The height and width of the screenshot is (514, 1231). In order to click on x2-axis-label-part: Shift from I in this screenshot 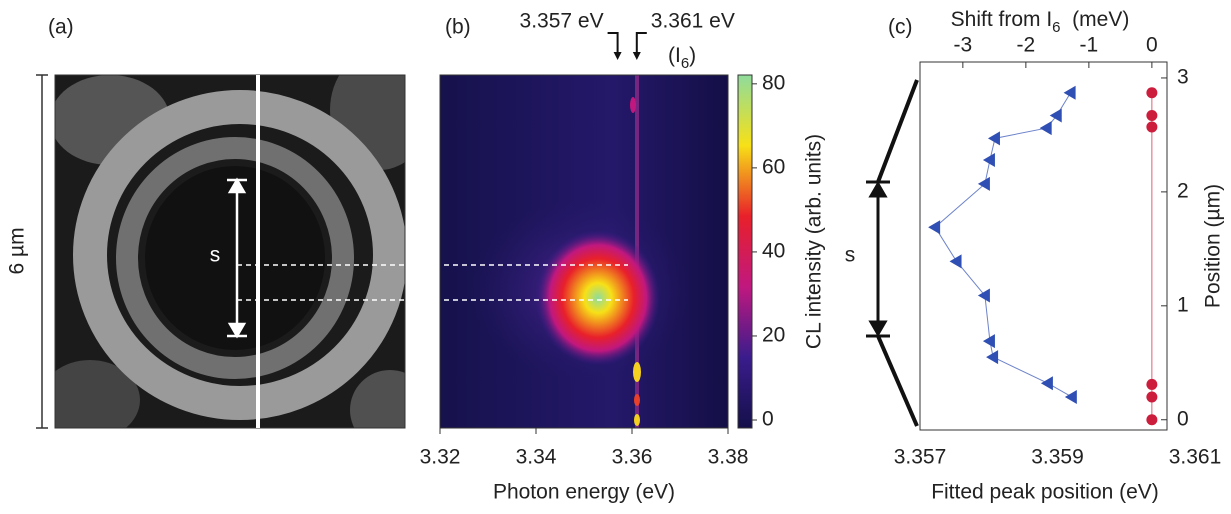, I will do `click(1002, 19)`.